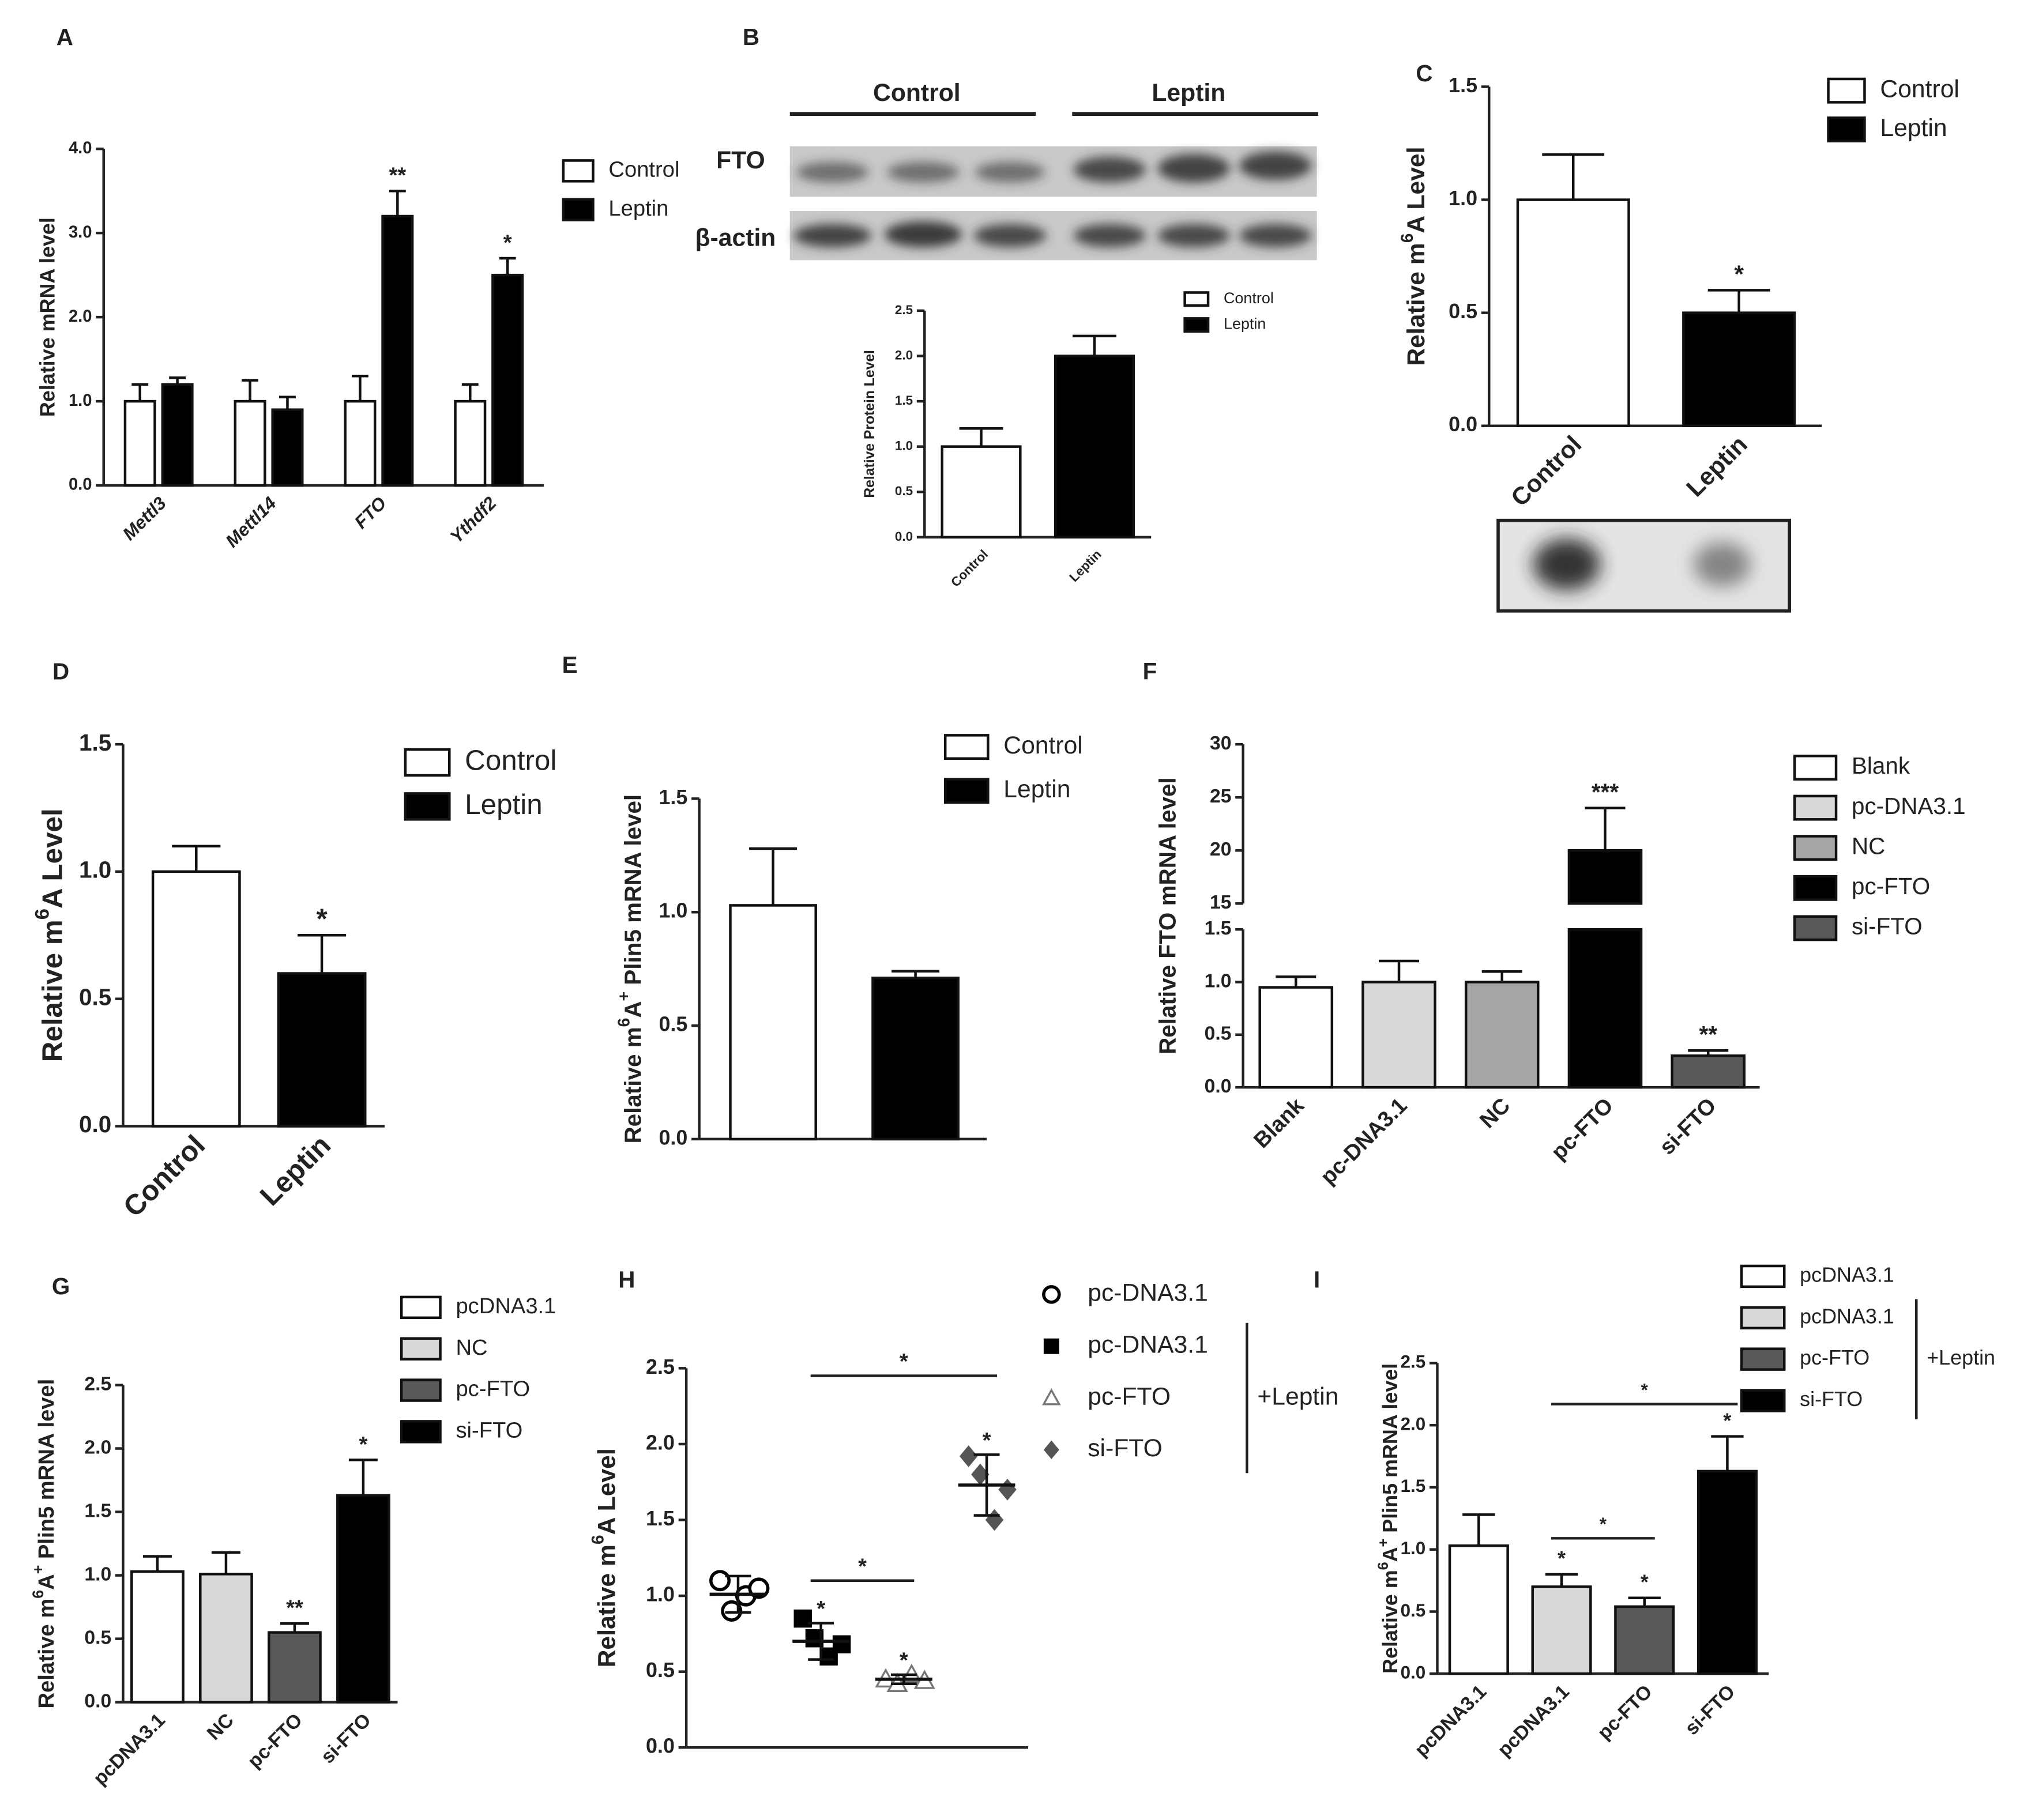 This screenshot has width=2020, height=1820. Describe the element at coordinates (627, 1280) in the screenshot. I see `panel-label: H` at that location.